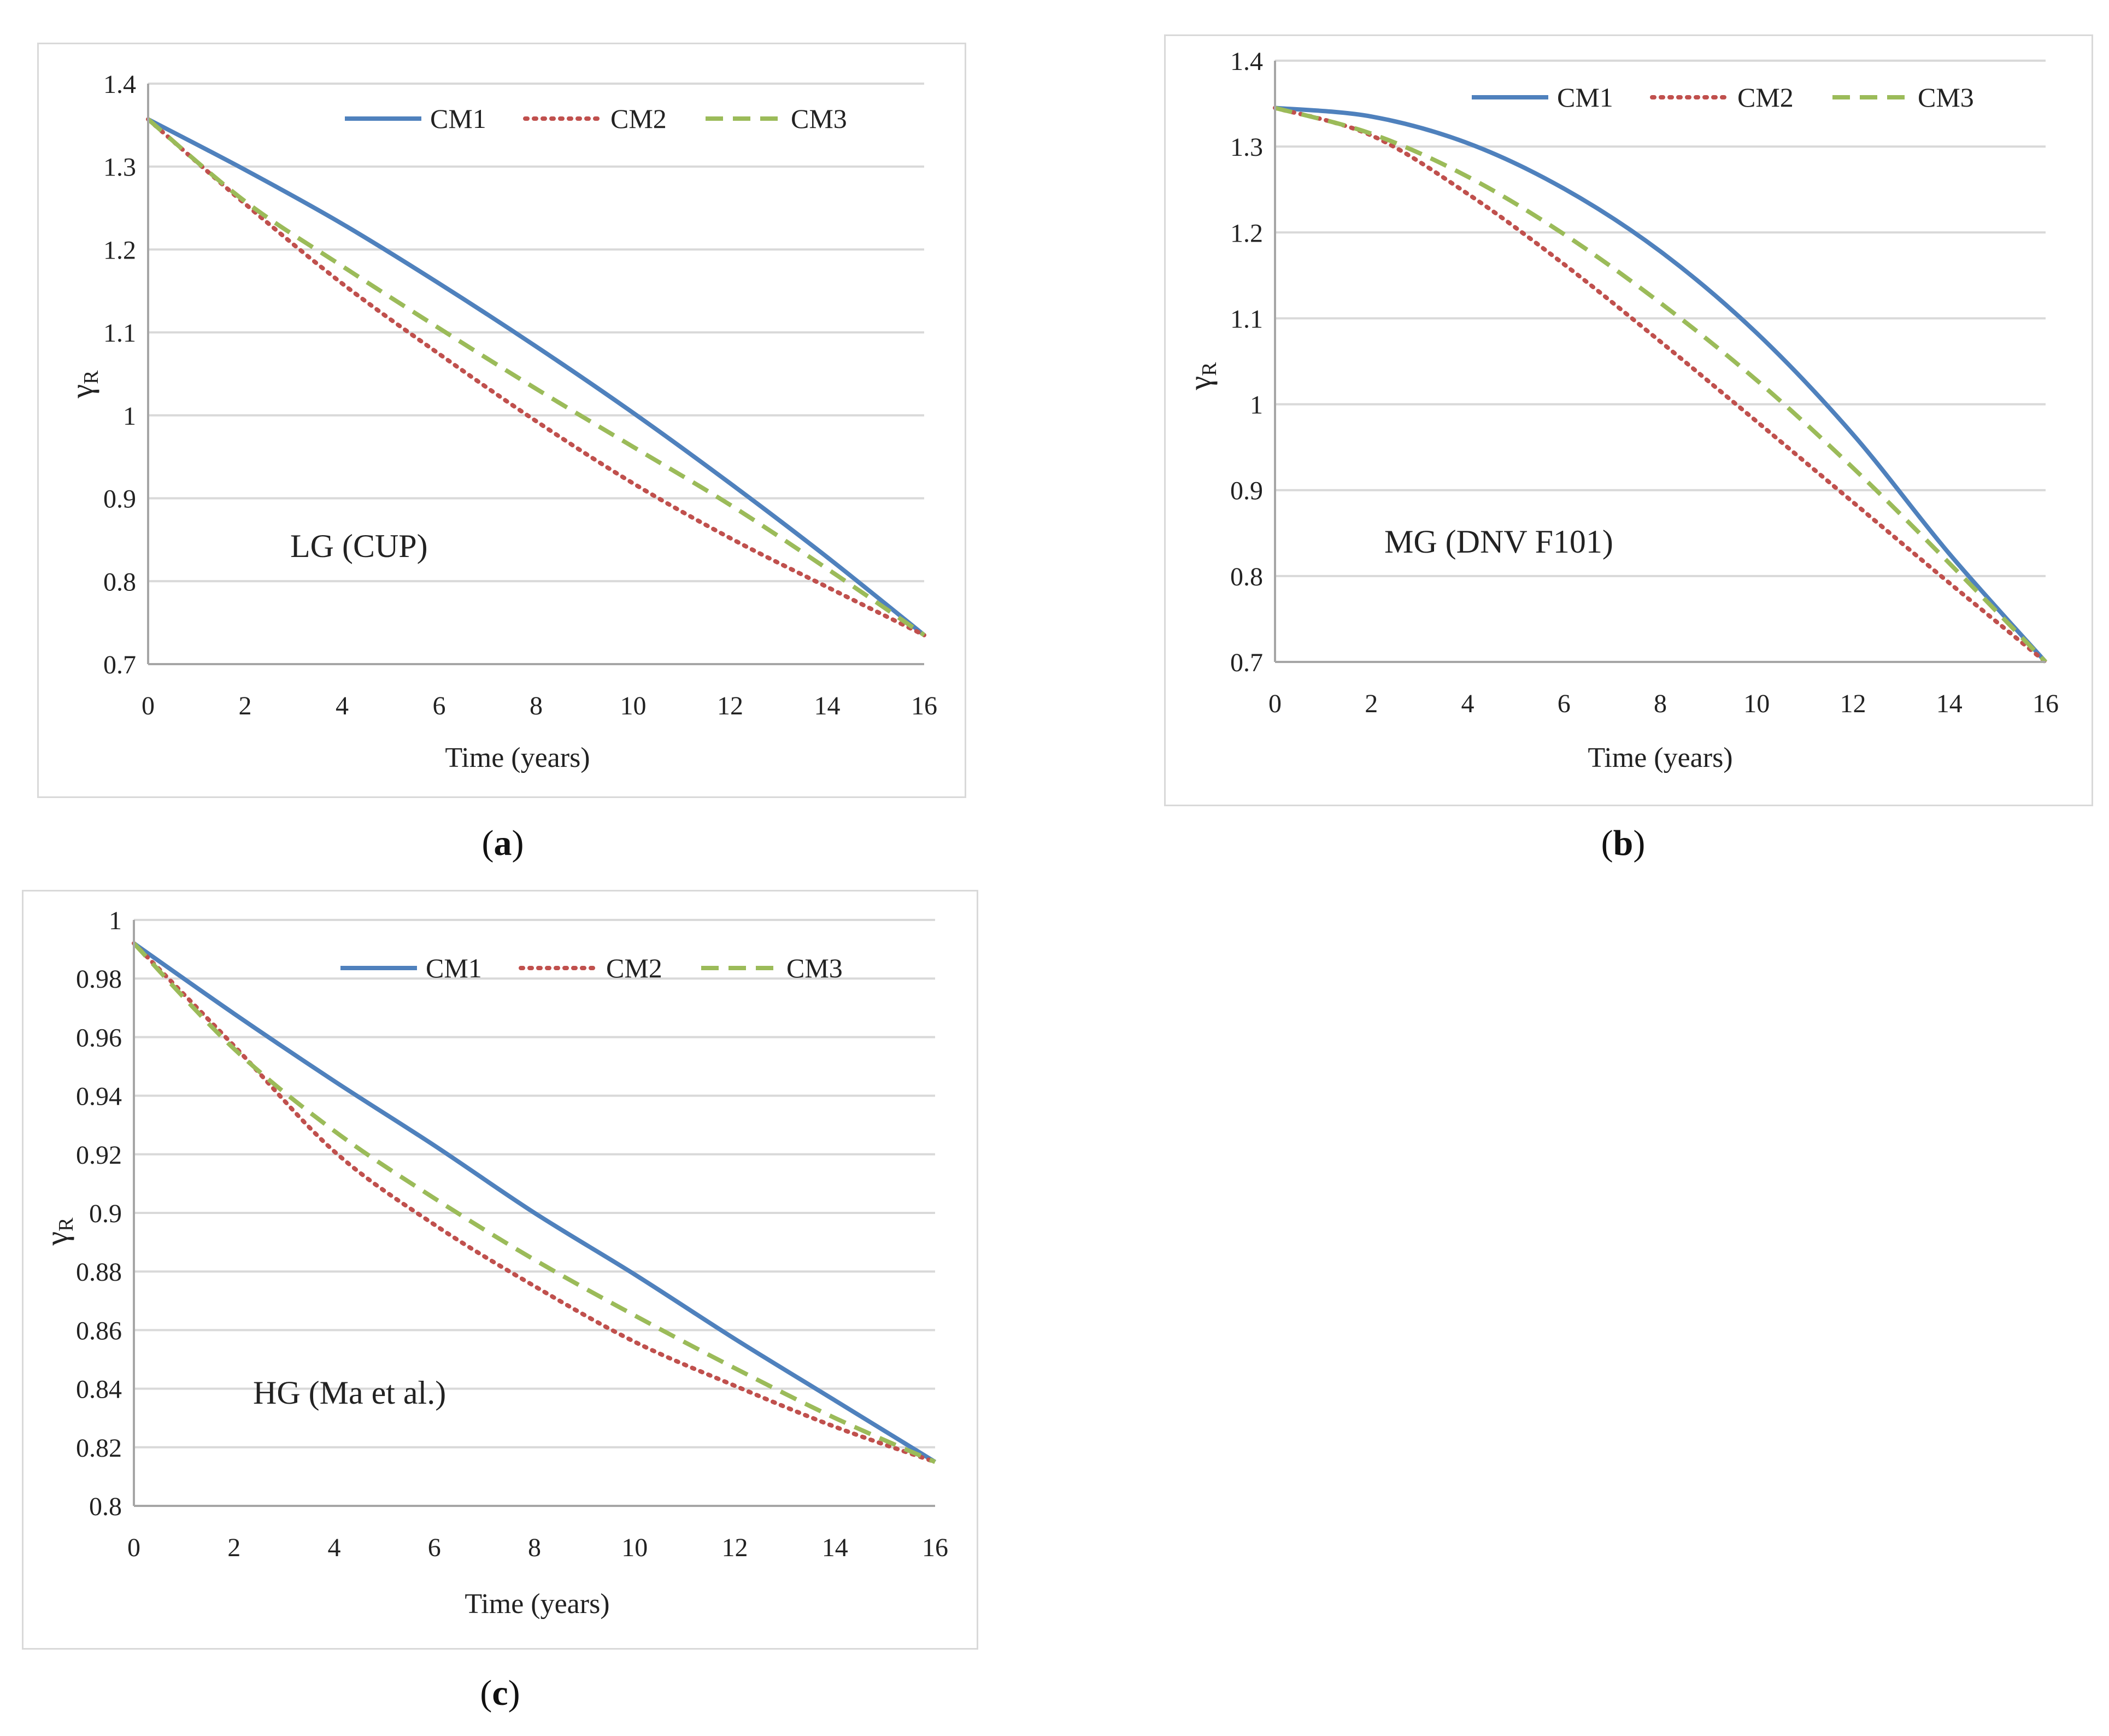  Describe the element at coordinates (99, 1155) in the screenshot. I see `y-tick-label: 0.92` at that location.